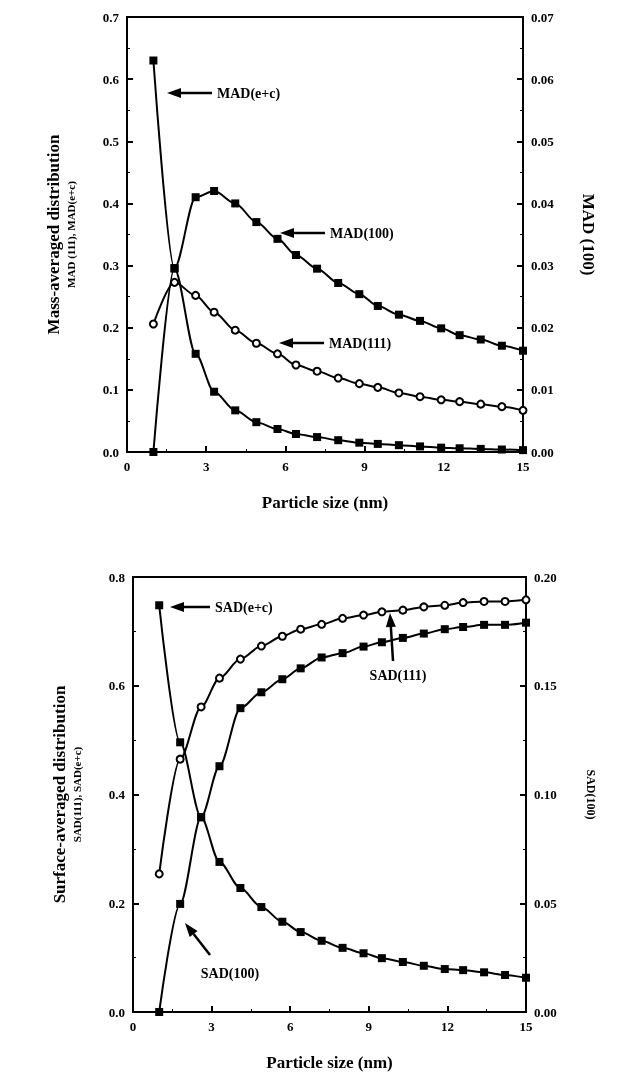  Describe the element at coordinates (545, 794) in the screenshot. I see `y2-tick-label: 0.10` at that location.